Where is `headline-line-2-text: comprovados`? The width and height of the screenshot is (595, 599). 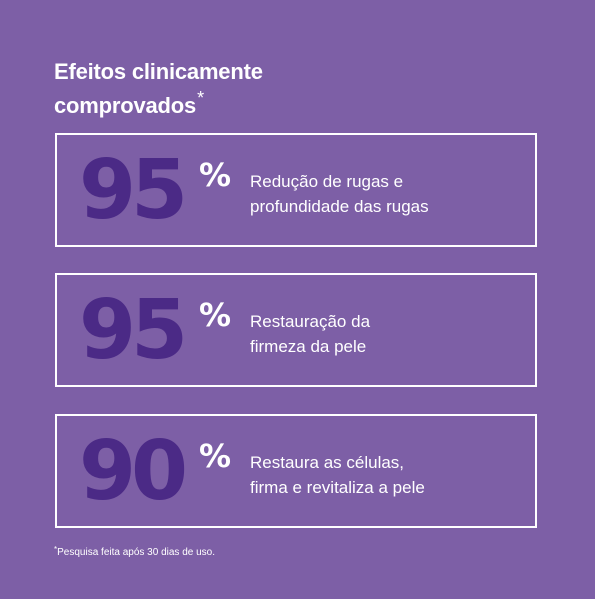
headline-line-2-text: comprovados is located at coordinates (125, 105).